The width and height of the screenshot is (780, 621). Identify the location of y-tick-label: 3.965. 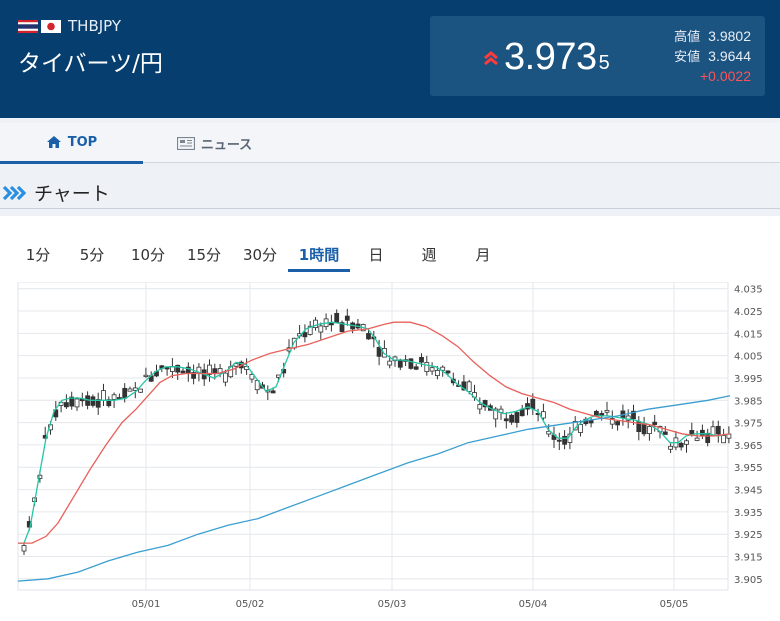
(748, 446).